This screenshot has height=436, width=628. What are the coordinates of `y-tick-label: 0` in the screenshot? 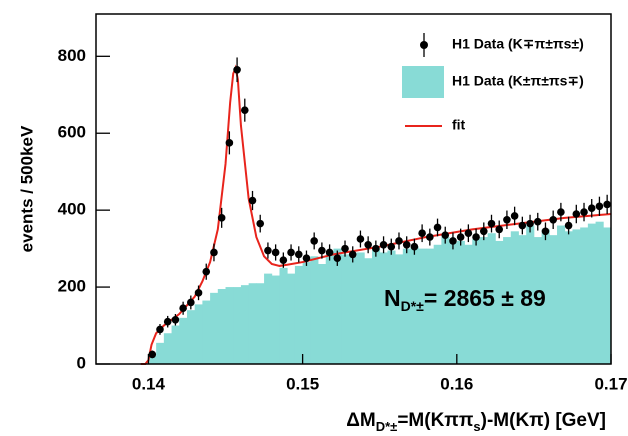 It's located at (81, 362).